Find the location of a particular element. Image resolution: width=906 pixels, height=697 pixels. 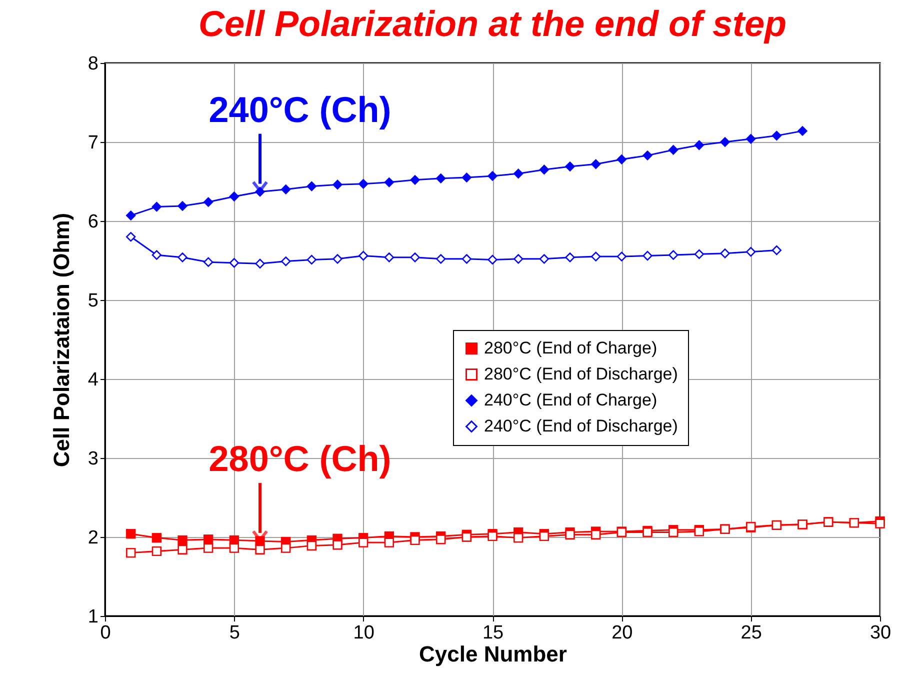

chart-title: Cell Polarization at the end of step is located at coordinates (492, 23).